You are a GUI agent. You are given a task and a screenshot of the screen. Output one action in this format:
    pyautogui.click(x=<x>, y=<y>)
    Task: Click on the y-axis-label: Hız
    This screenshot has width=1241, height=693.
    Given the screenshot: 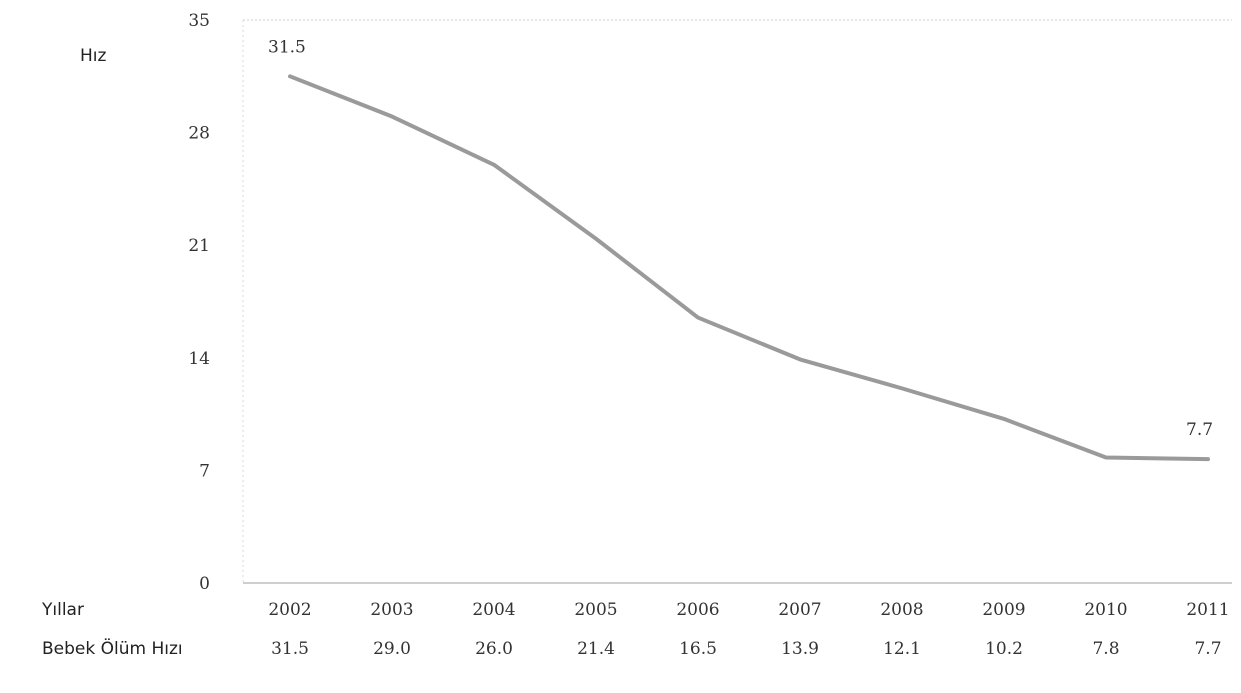 What is the action you would take?
    pyautogui.click(x=93, y=56)
    